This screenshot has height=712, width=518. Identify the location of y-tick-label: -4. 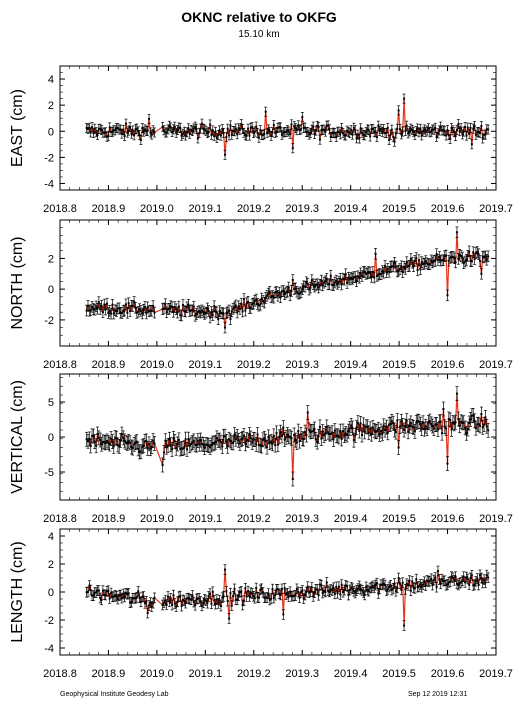
(49, 184).